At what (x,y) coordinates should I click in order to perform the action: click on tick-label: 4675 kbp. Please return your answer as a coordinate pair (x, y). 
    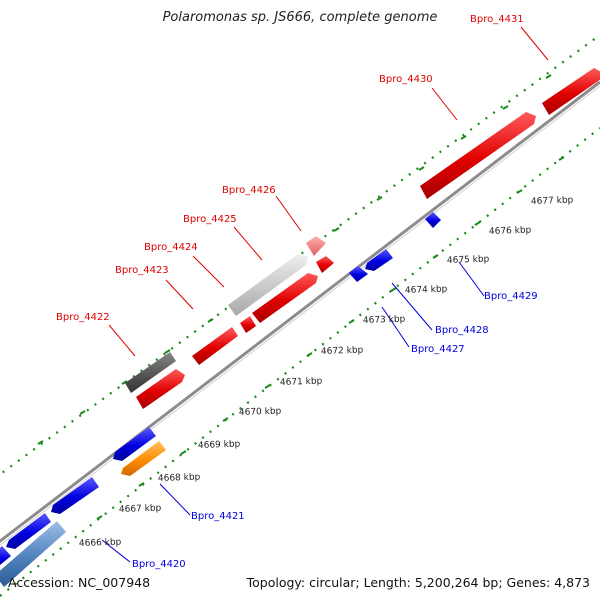
    Looking at the image, I should click on (468, 260).